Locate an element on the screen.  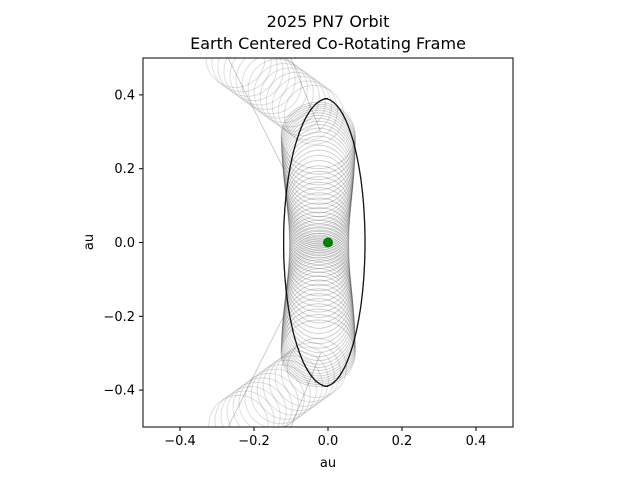
x-tick-label: 0.2 is located at coordinates (402, 441).